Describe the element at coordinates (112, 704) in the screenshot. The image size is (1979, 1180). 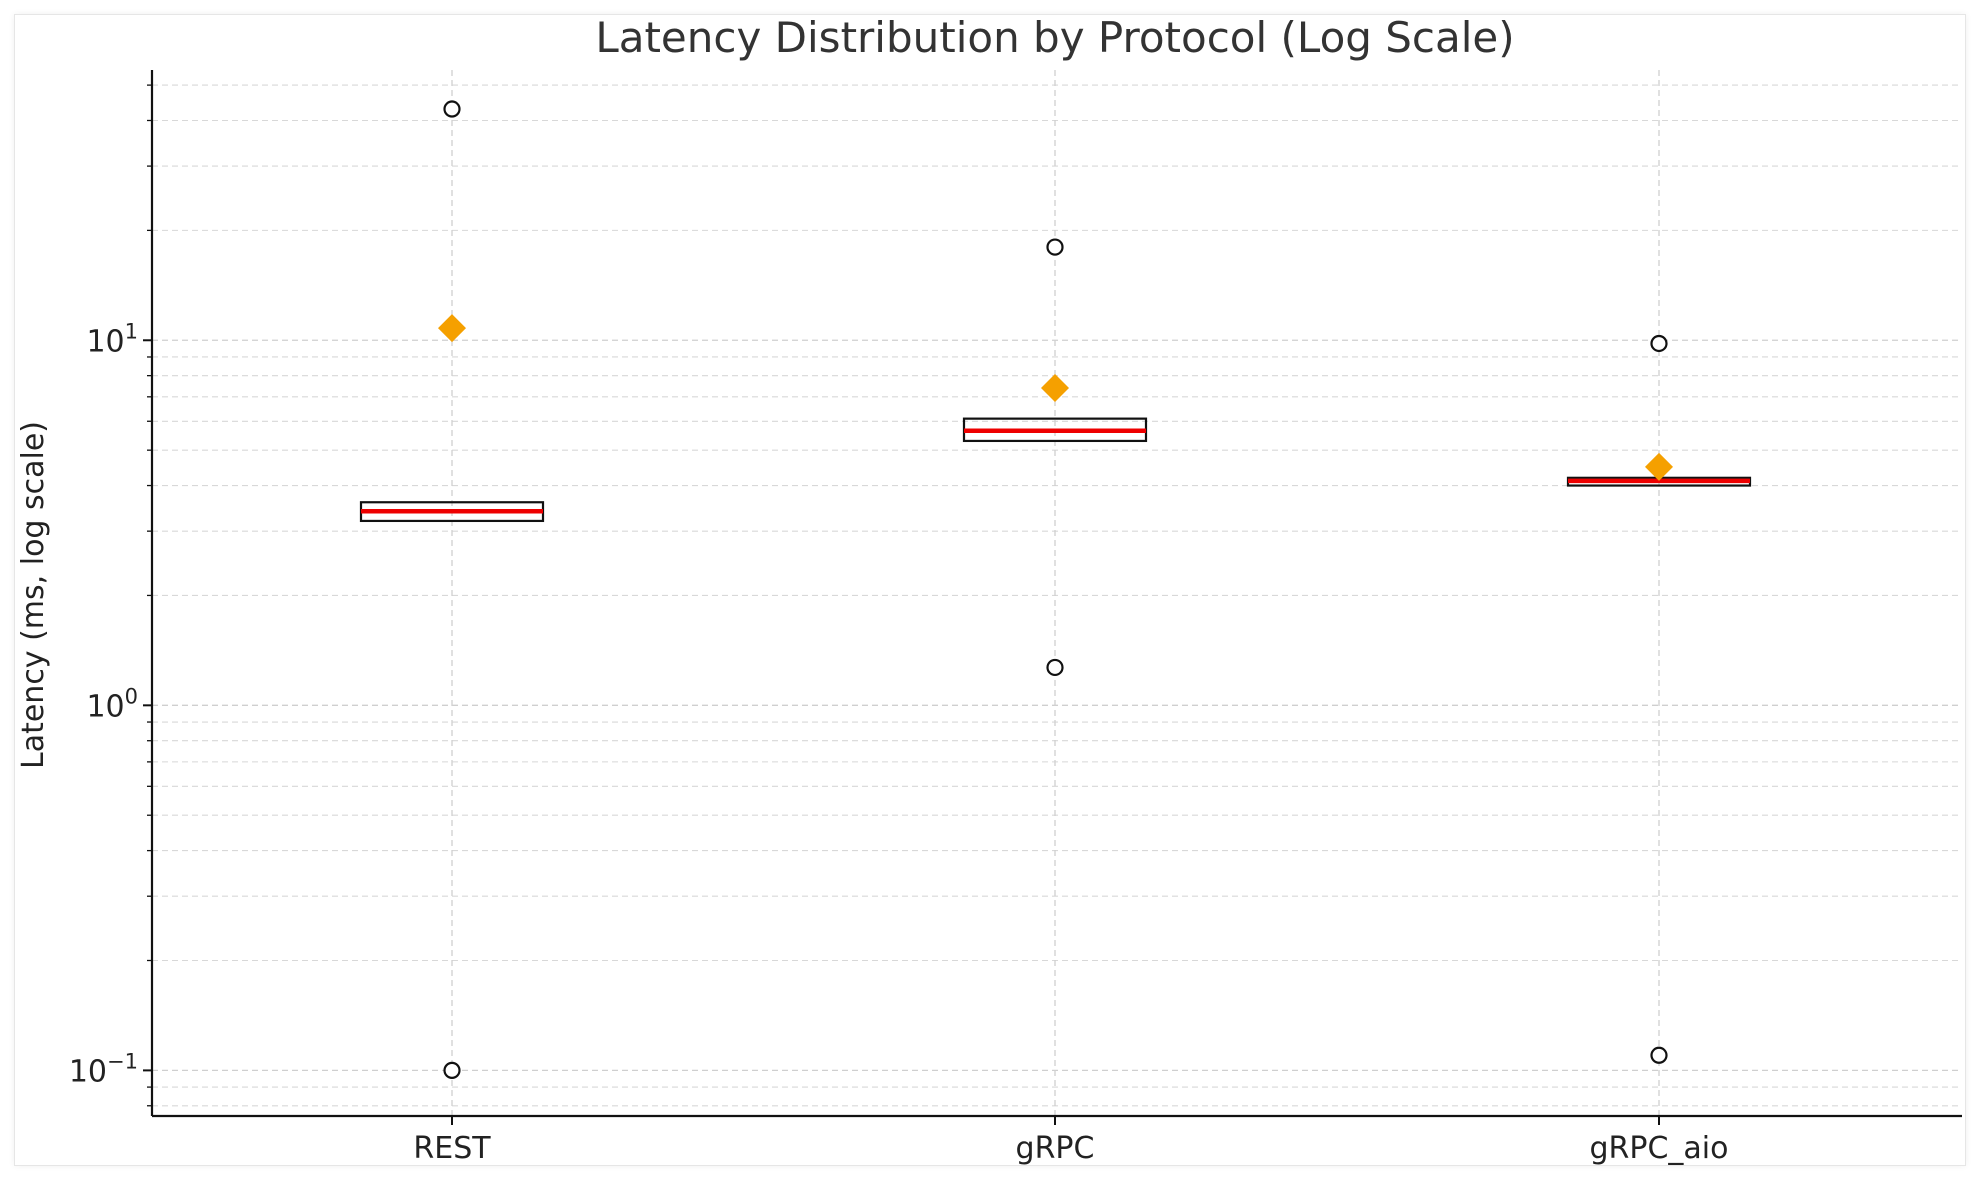
I see `y-tick-label: 10⁰` at that location.